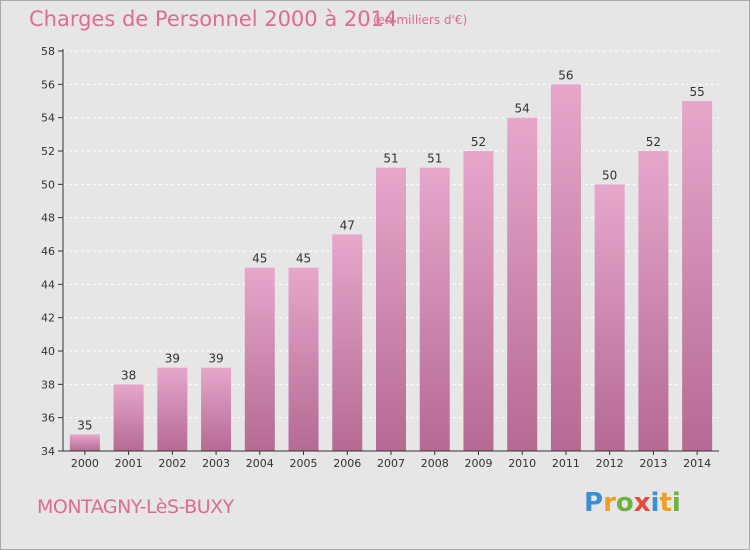 This screenshot has width=750, height=550. What do you see at coordinates (304, 463) in the screenshot?
I see `x-tick-label: 2005` at bounding box center [304, 463].